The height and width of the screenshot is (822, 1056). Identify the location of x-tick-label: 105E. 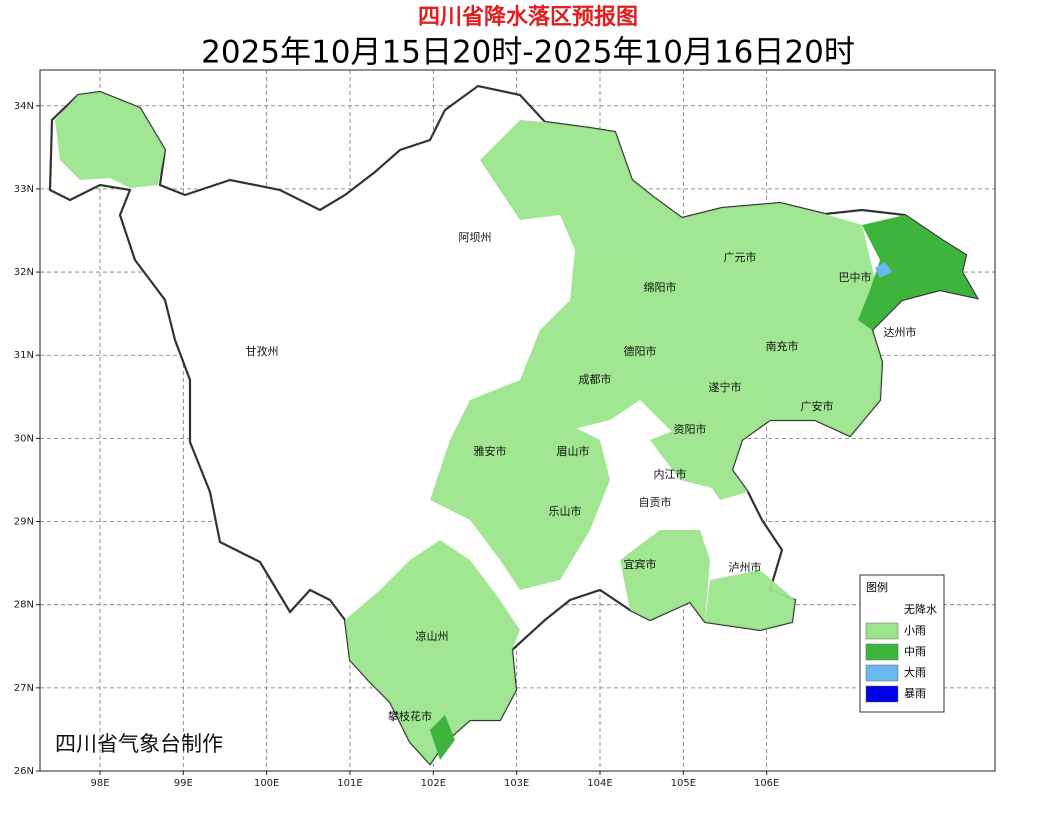
(683, 783).